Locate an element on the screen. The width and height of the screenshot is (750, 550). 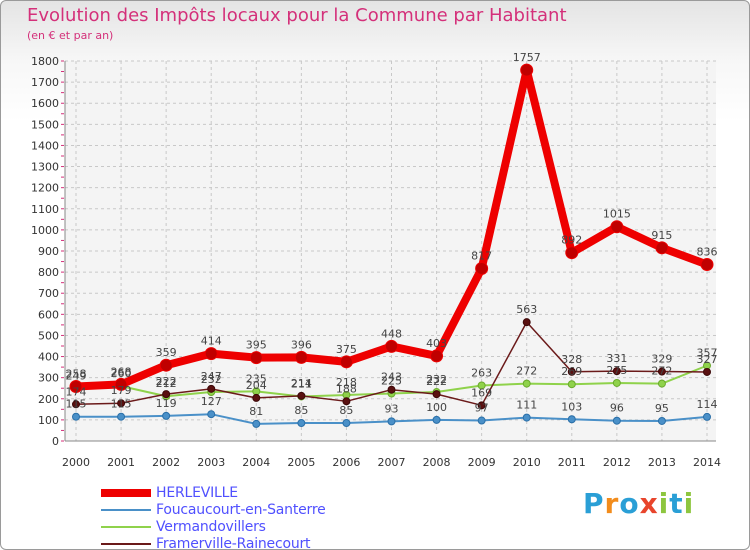
data-label-1: 97 is located at coordinates (482, 408).